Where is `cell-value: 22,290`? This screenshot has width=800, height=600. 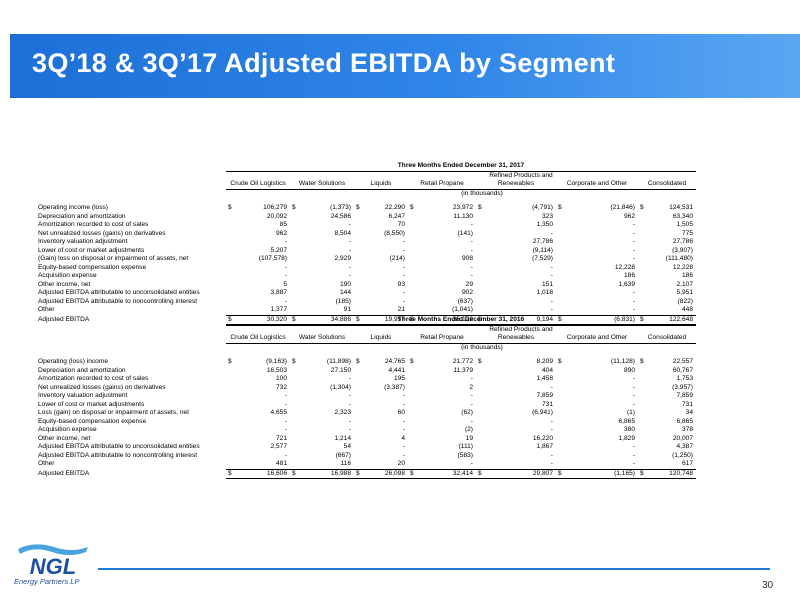 cell-value: 22,290 is located at coordinates (394, 207).